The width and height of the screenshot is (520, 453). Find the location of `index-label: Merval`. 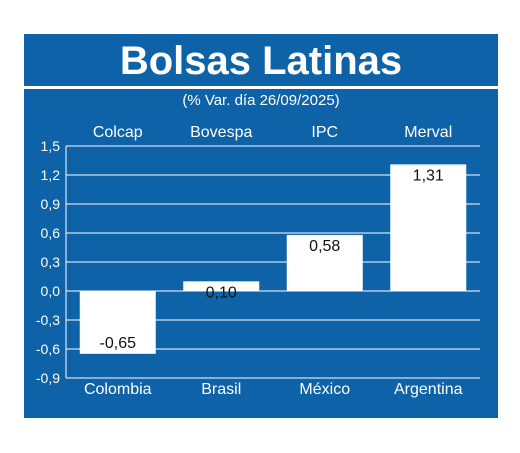

index-label: Merval is located at coordinates (428, 132).